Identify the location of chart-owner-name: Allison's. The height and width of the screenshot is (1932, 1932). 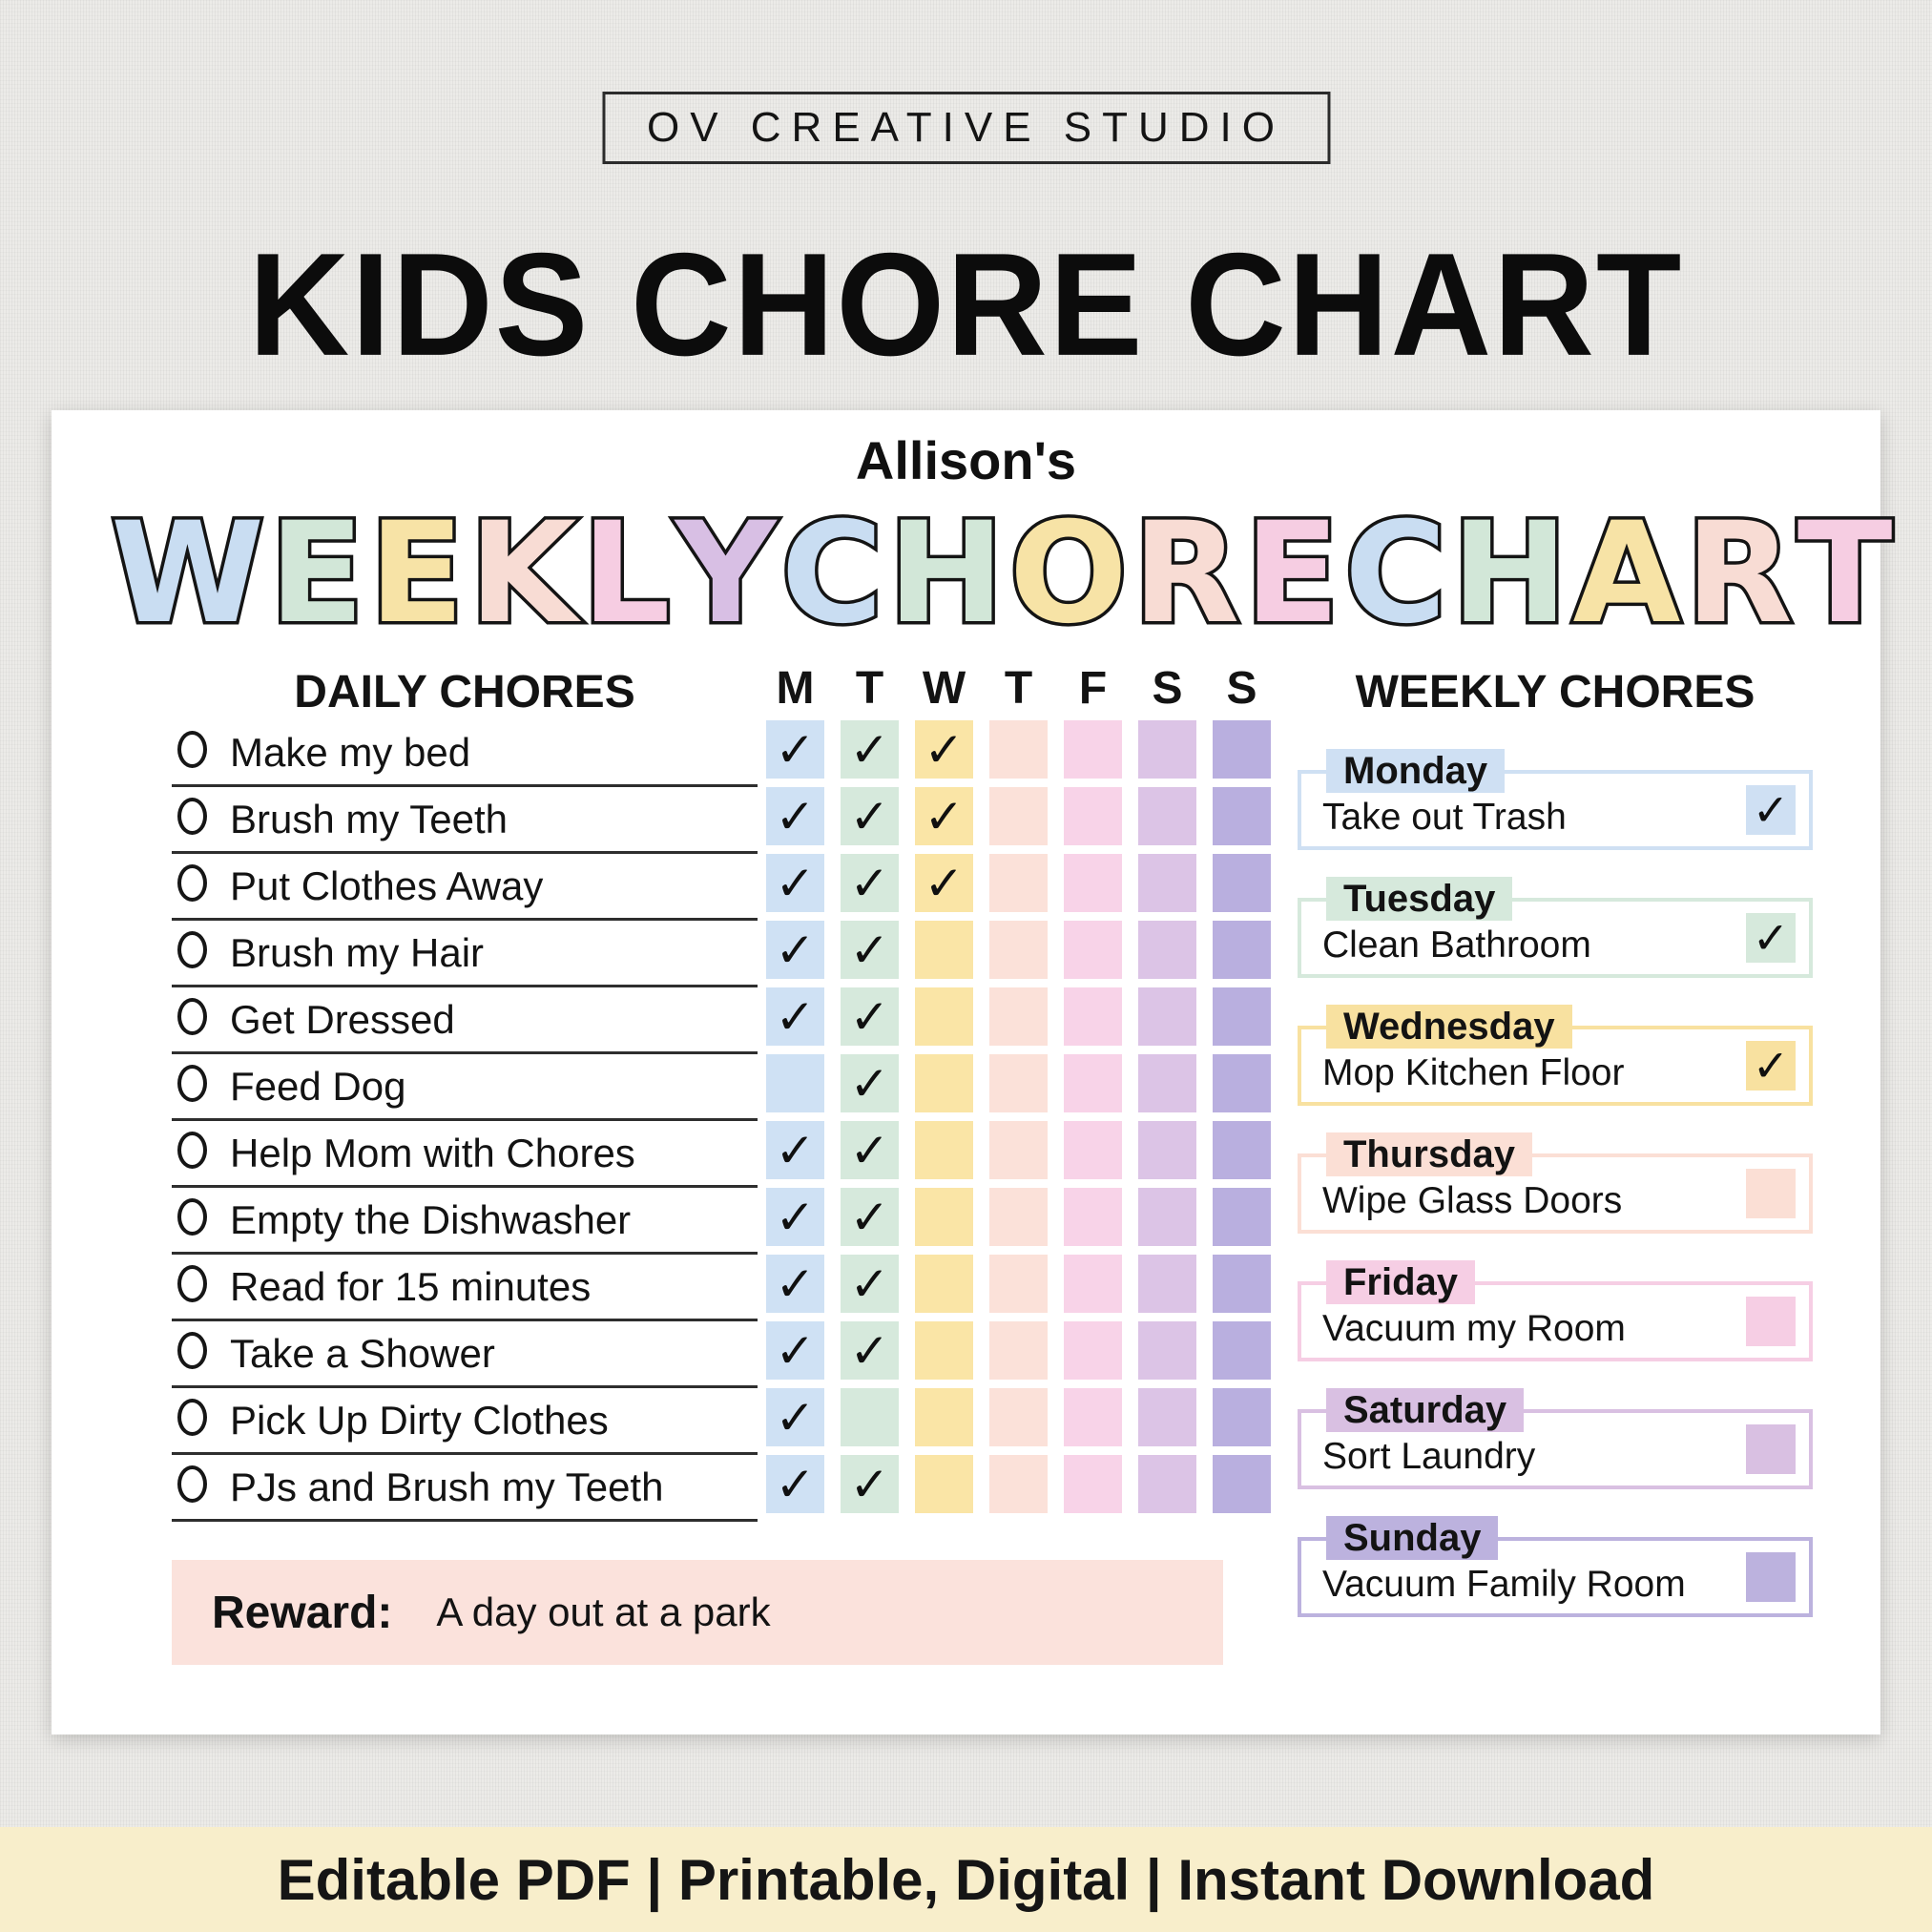
(966, 460).